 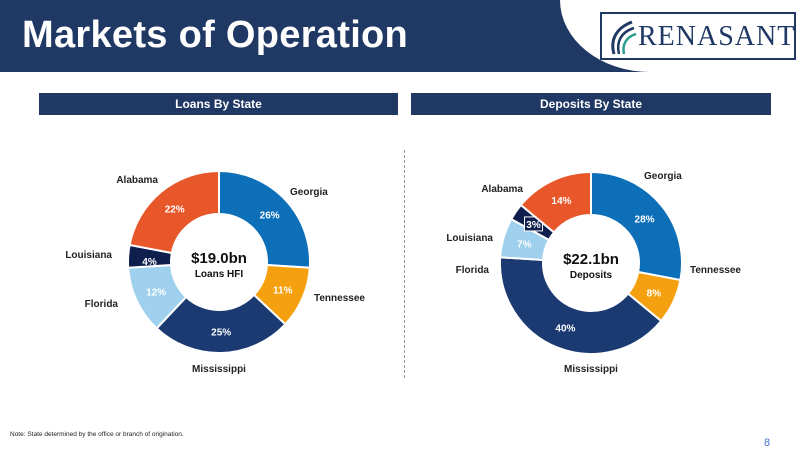 What do you see at coordinates (219, 274) in the screenshot?
I see `center-label: Loans HFI` at bounding box center [219, 274].